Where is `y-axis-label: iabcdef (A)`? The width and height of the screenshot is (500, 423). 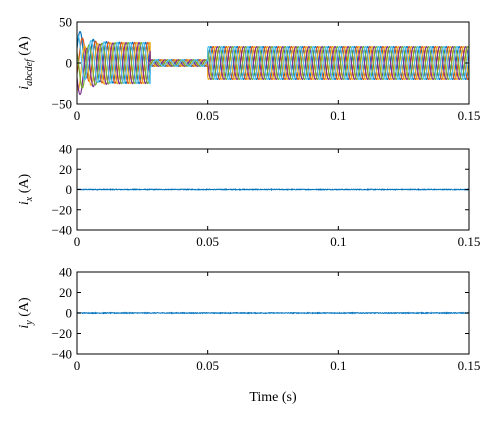 y-axis-label: iabcdef (A) is located at coordinates (26, 63).